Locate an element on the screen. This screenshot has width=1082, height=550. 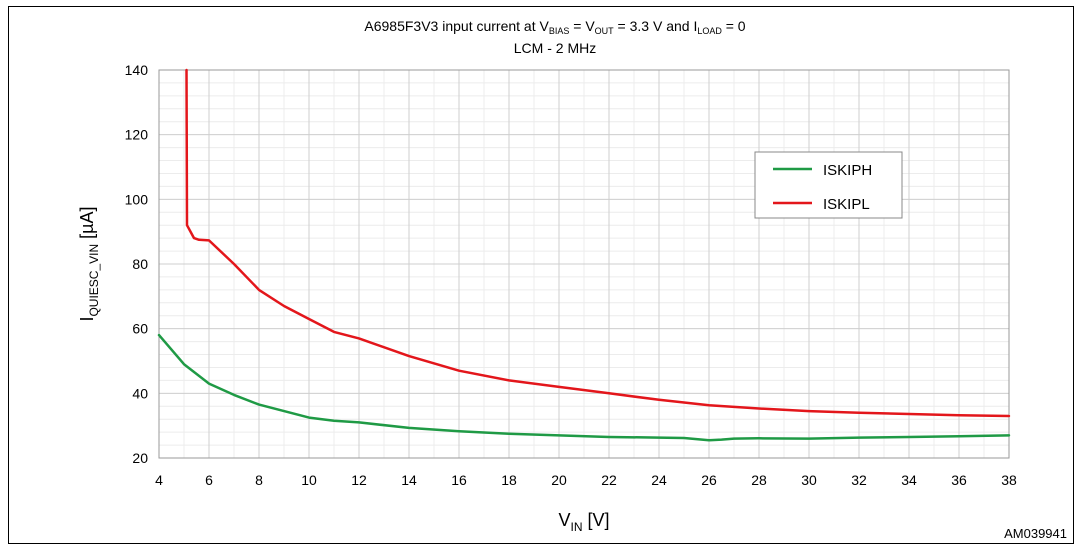
x-tick-label: 6 is located at coordinates (209, 480).